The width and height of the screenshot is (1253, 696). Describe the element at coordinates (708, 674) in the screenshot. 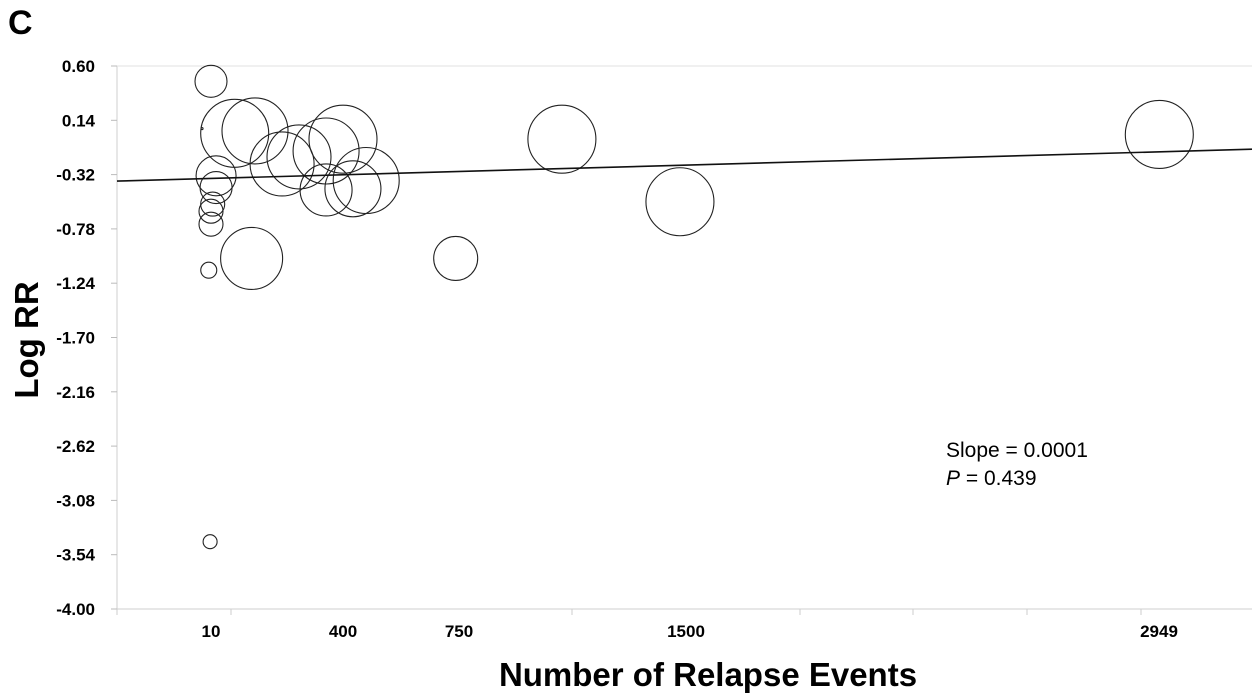

I see `x-axis-title: Number of Relapse Events` at that location.